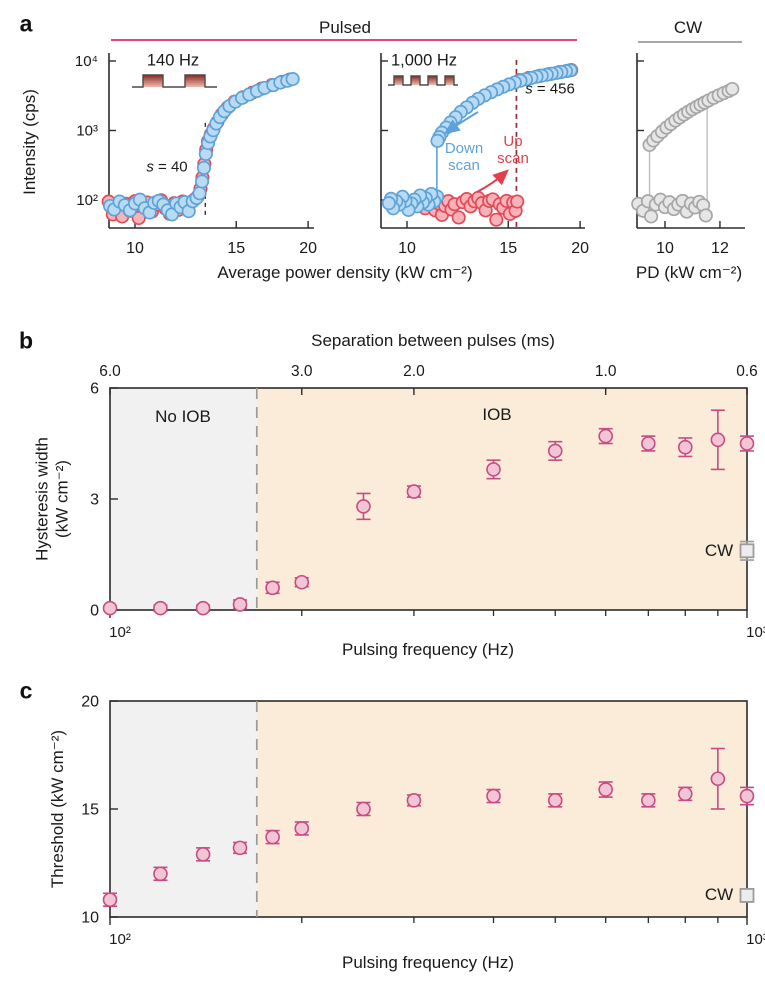  What do you see at coordinates (90, 918) in the screenshot?
I see `y-tick-label: 10` at bounding box center [90, 918].